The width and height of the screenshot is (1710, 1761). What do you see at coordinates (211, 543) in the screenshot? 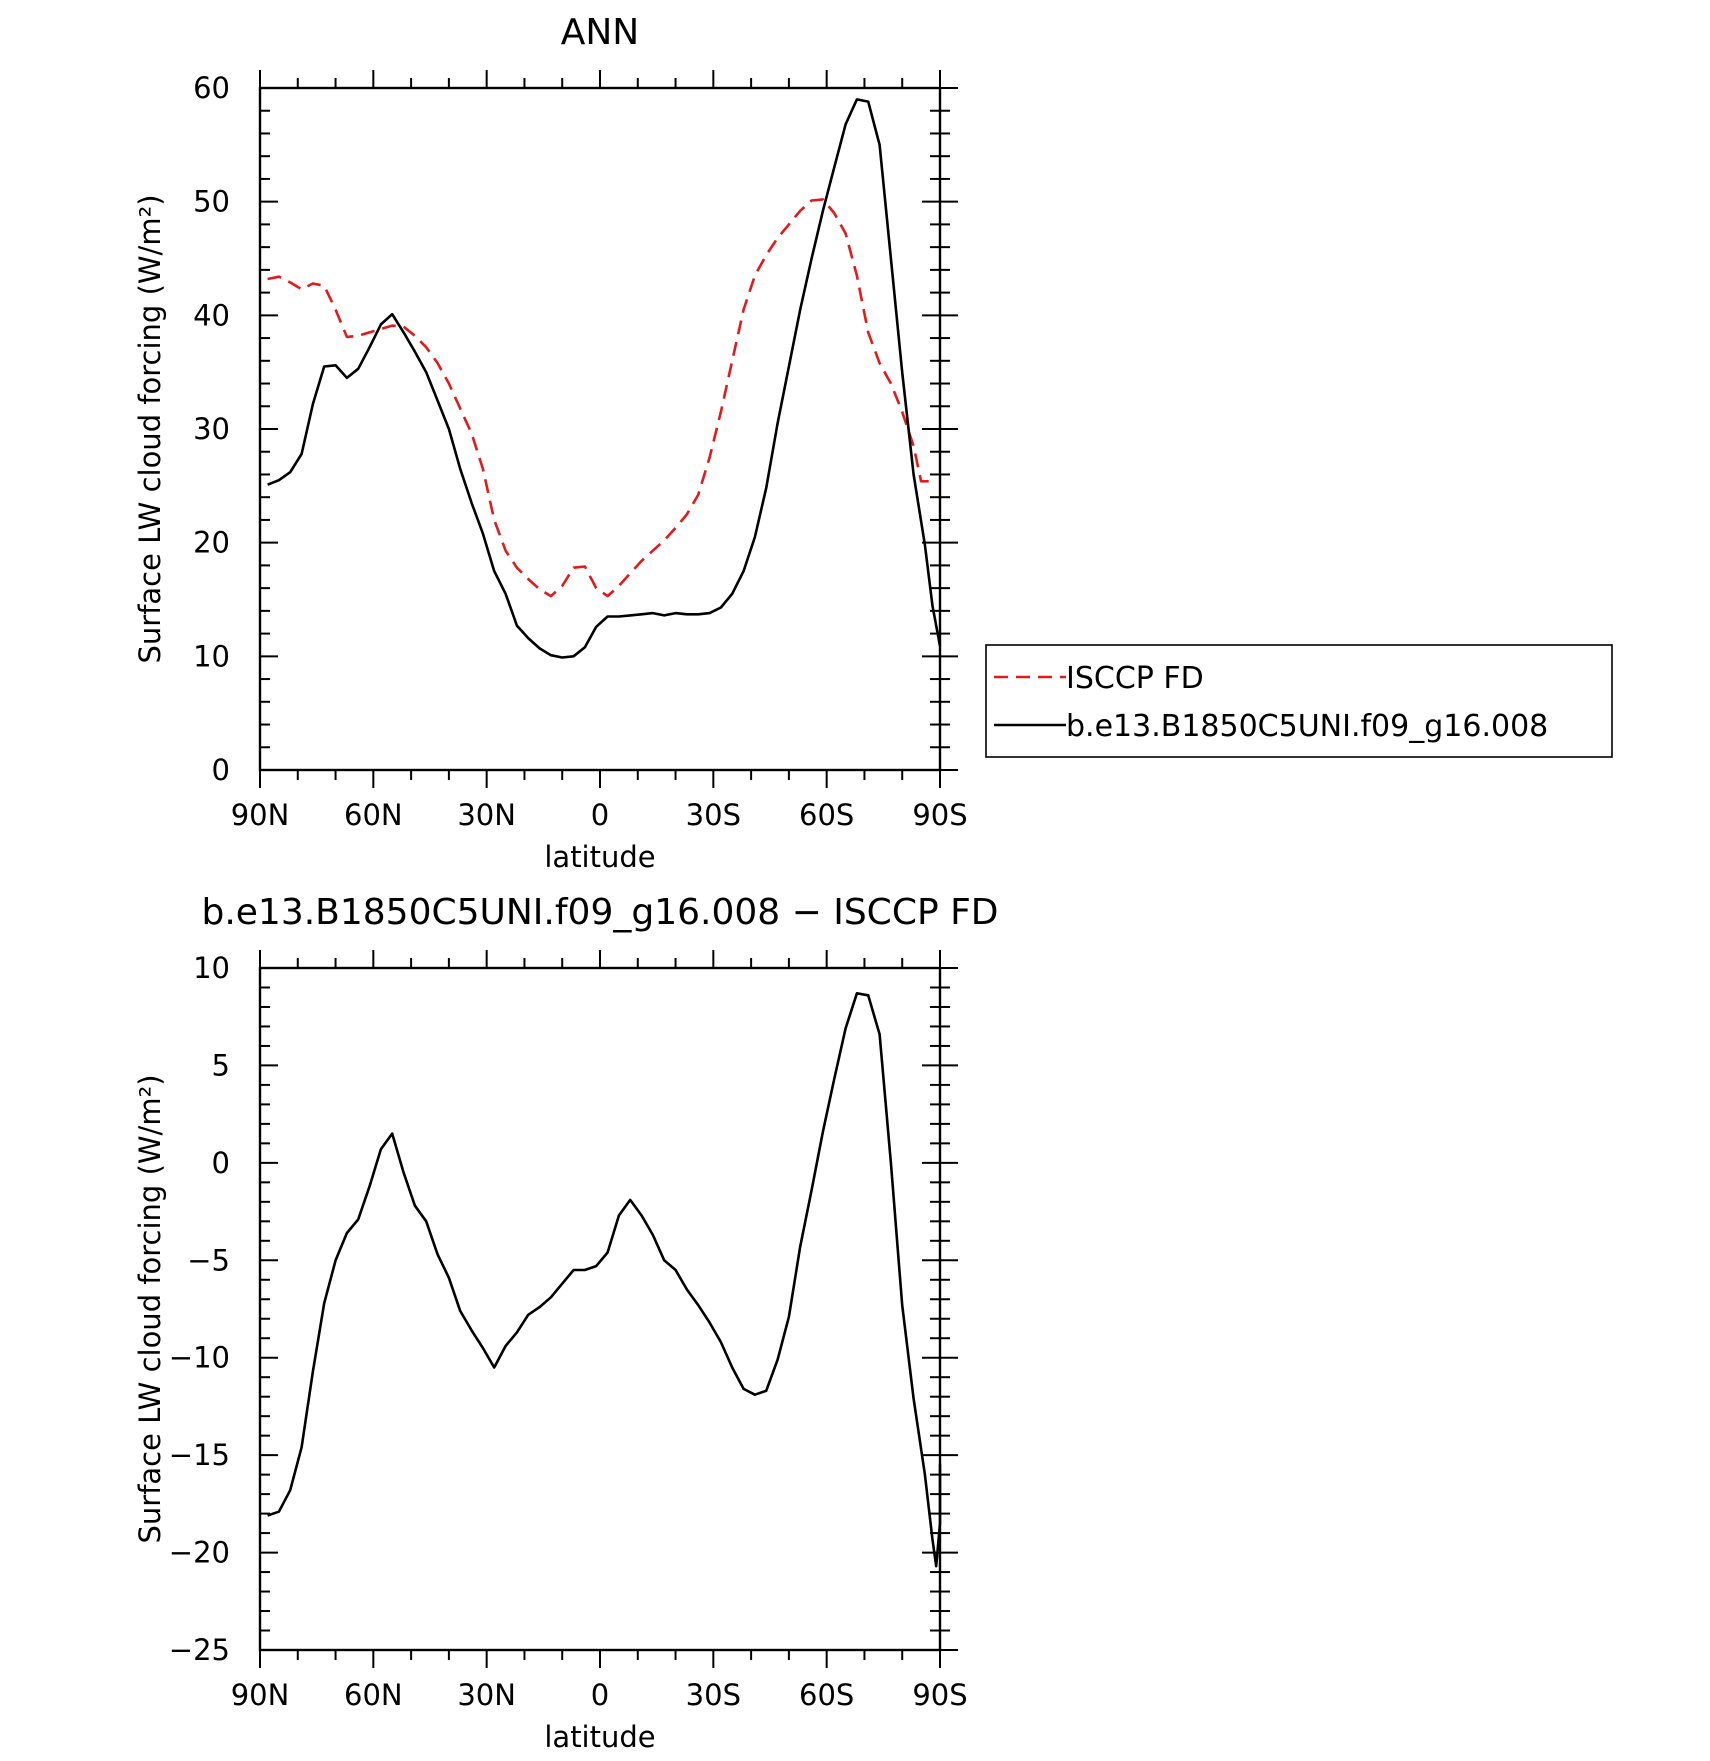
I see `y-tick-label: 20` at bounding box center [211, 543].